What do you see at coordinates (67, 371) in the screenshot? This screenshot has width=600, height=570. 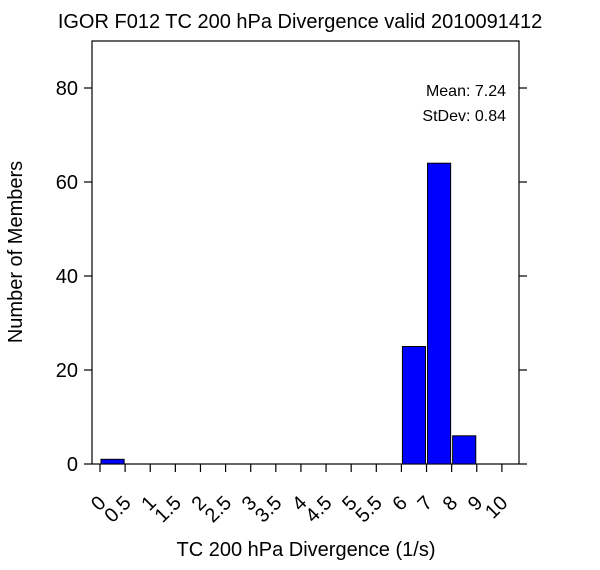 I see `y-tick-label-20: 20` at bounding box center [67, 371].